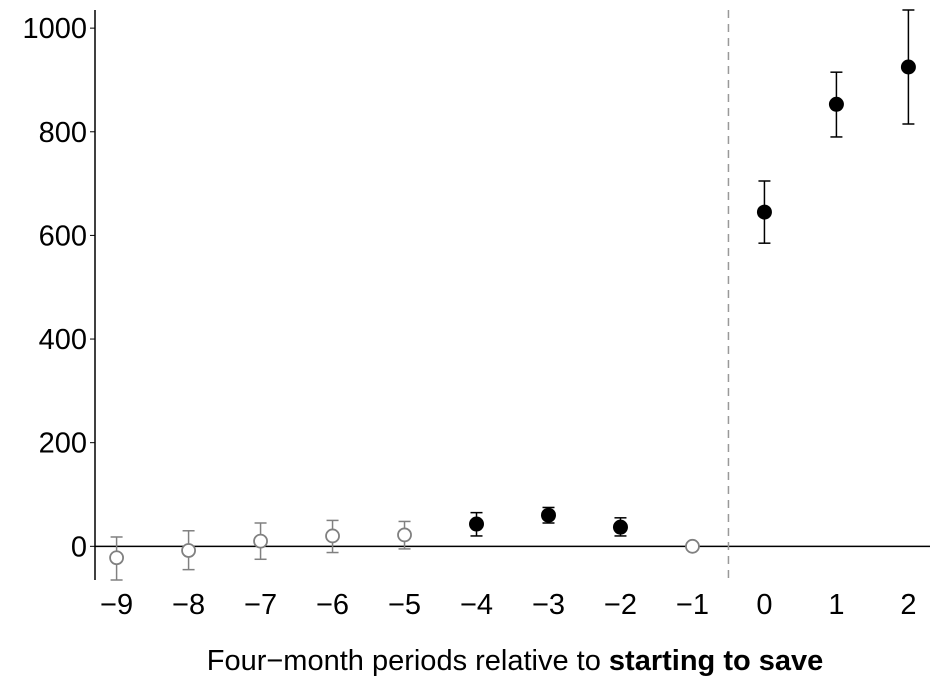 The height and width of the screenshot is (682, 930). I want to click on x-tick-label: 2, so click(908, 605).